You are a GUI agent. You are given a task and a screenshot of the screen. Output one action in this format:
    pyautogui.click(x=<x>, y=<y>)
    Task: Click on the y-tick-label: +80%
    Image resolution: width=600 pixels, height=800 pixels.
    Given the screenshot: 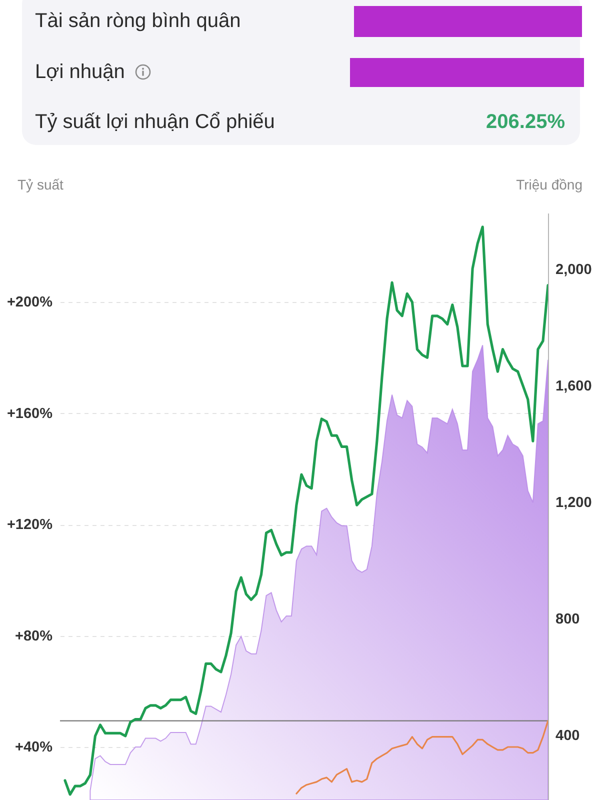 What is the action you would take?
    pyautogui.click(x=34, y=636)
    